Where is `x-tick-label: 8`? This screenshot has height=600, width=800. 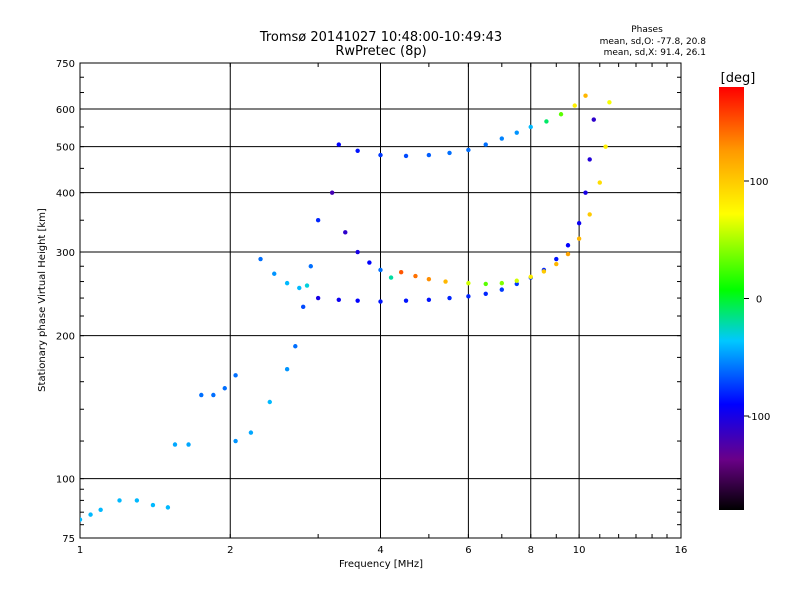
x-tick-label: 8 is located at coordinates (531, 550).